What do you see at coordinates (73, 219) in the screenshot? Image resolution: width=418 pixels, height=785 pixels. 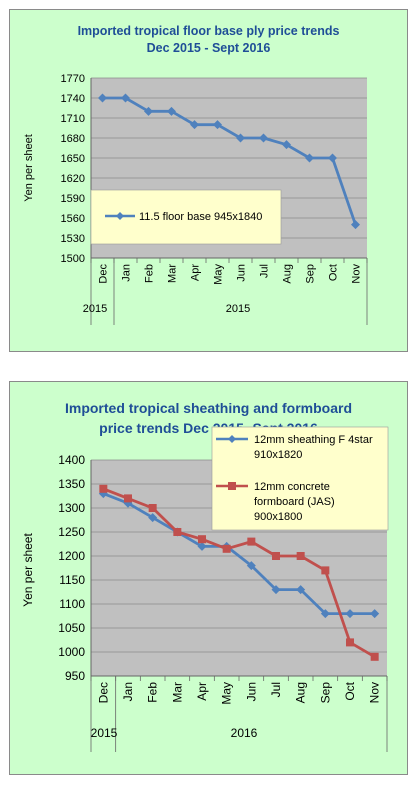 I see `y-tick-label: 1560` at bounding box center [73, 219].